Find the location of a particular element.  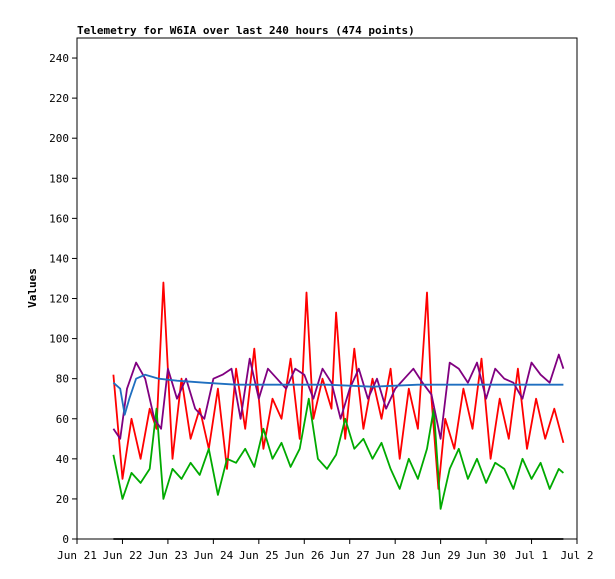

y-tick-label: 120 is located at coordinates (59, 299).